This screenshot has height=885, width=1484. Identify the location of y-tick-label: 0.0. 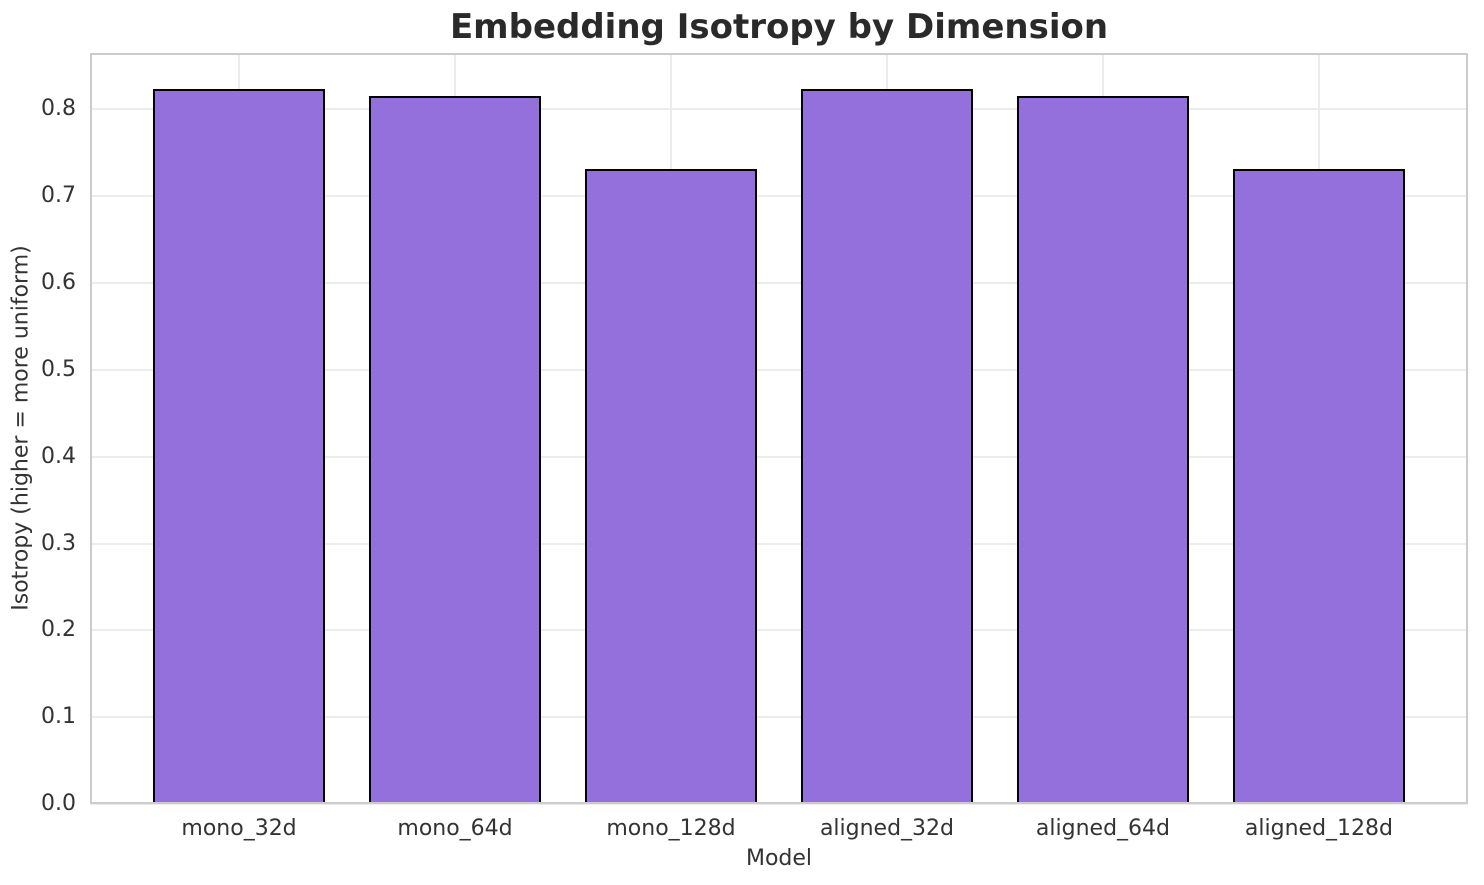
(58, 803).